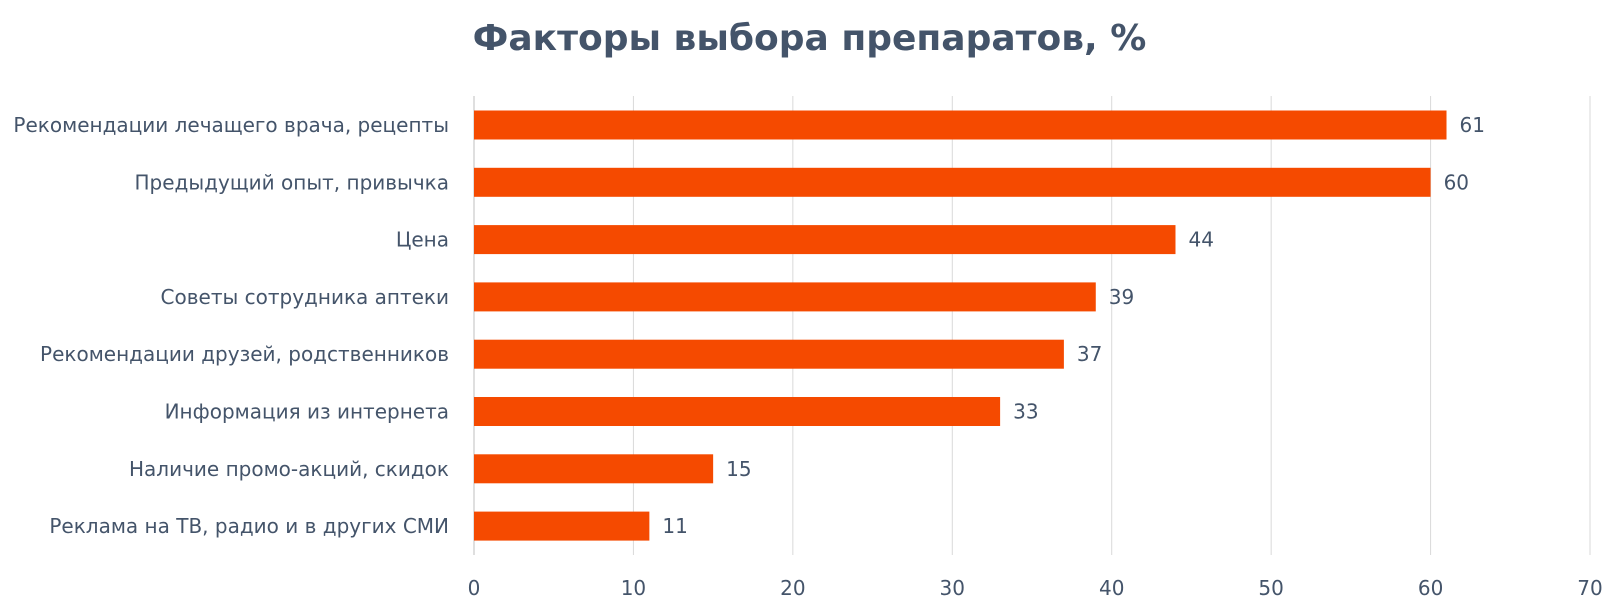  What do you see at coordinates (674, 526) in the screenshot?
I see `data-label: 11` at bounding box center [674, 526].